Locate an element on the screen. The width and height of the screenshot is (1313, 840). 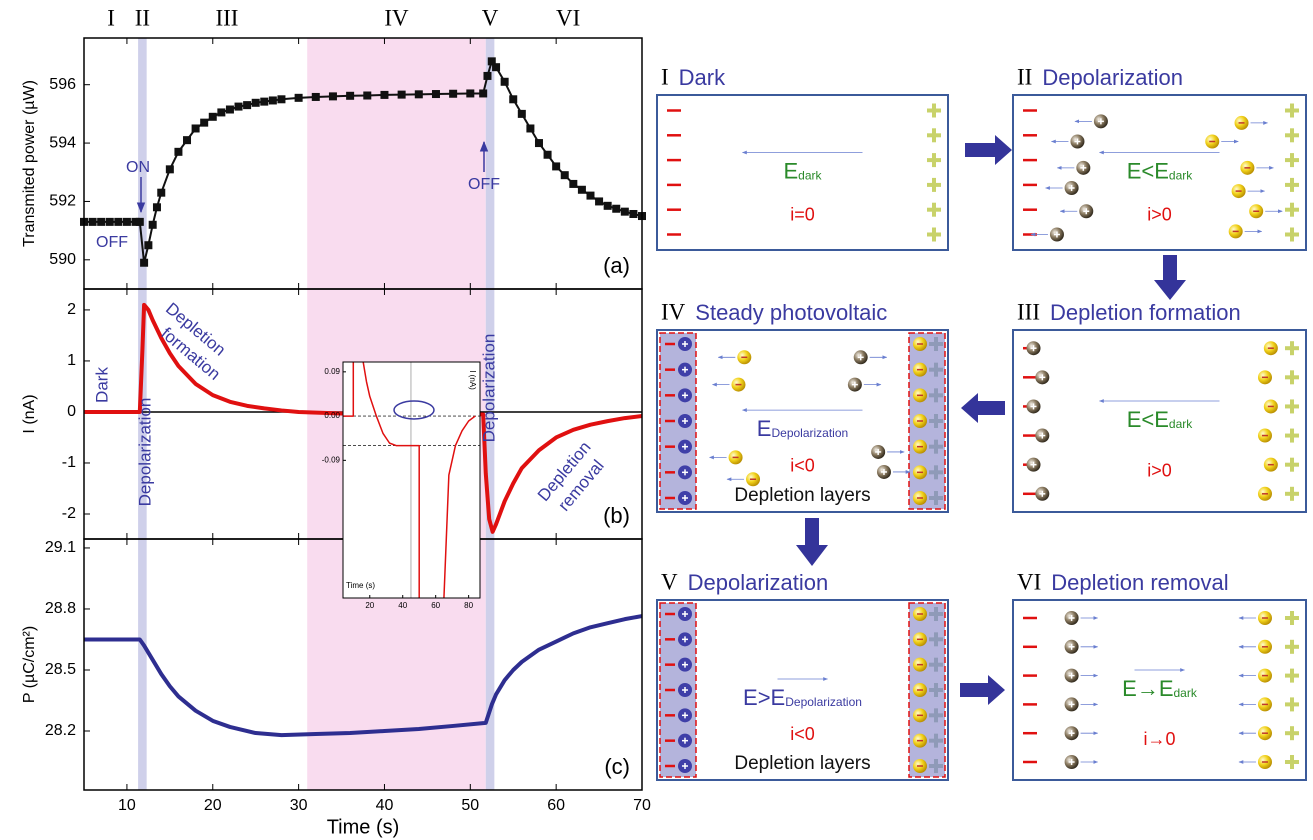
y-tick-label: 590 is located at coordinates (62, 259).